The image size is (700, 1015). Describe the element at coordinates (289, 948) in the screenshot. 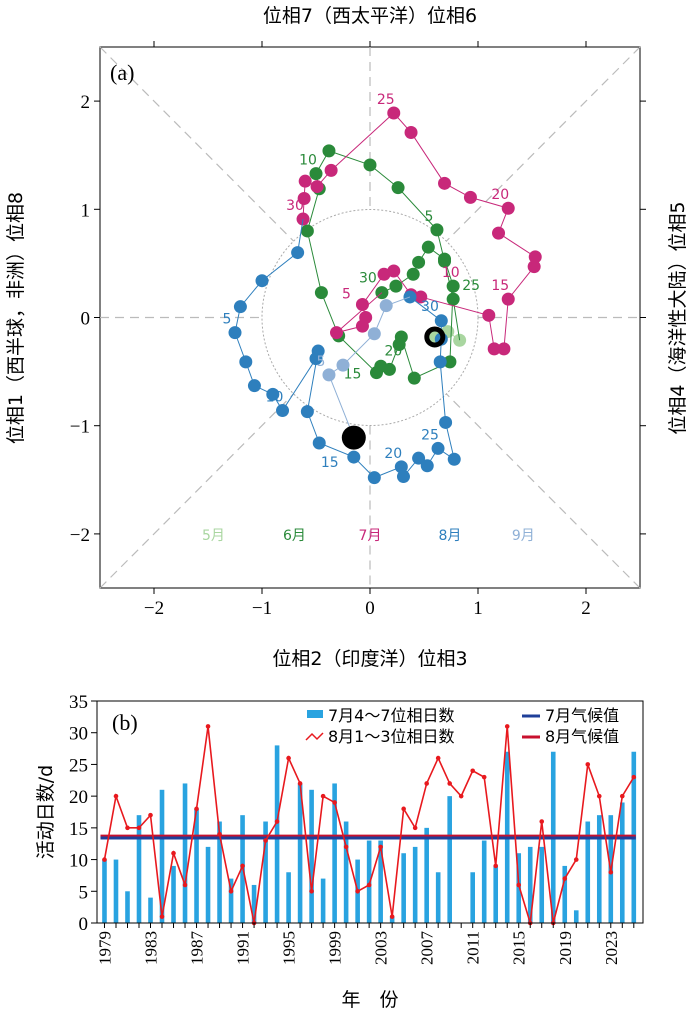

I see `x-tick-label: 1995` at that location.